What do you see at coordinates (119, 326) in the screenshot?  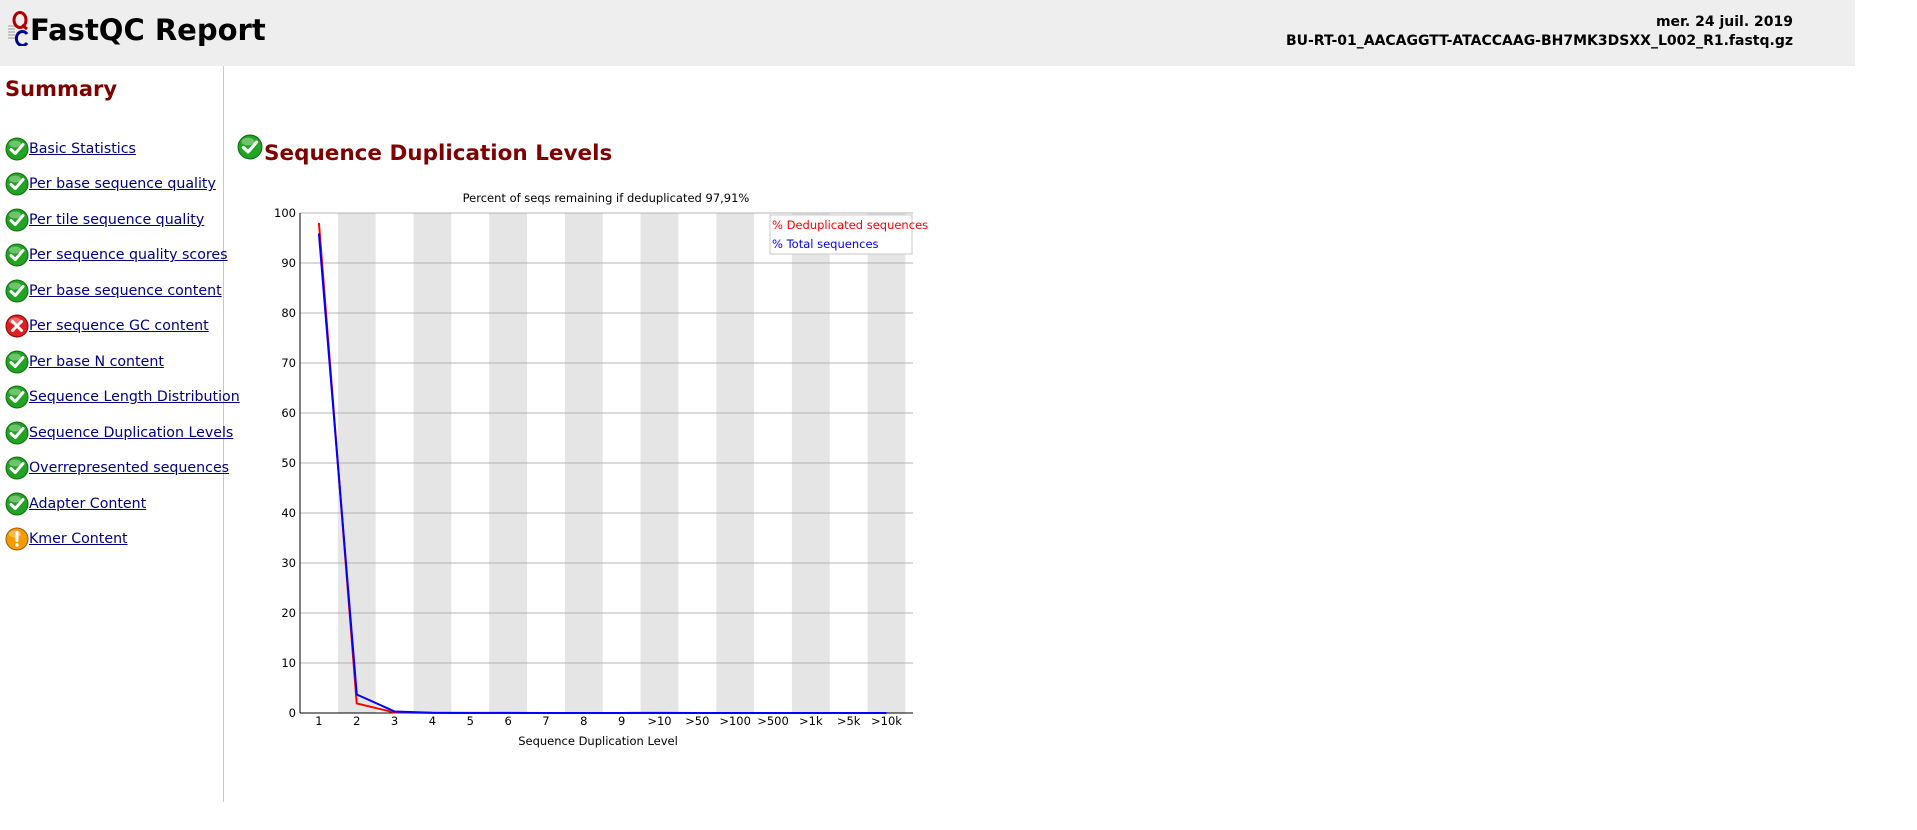 I see `module-link: Per sequence GC content` at bounding box center [119, 326].